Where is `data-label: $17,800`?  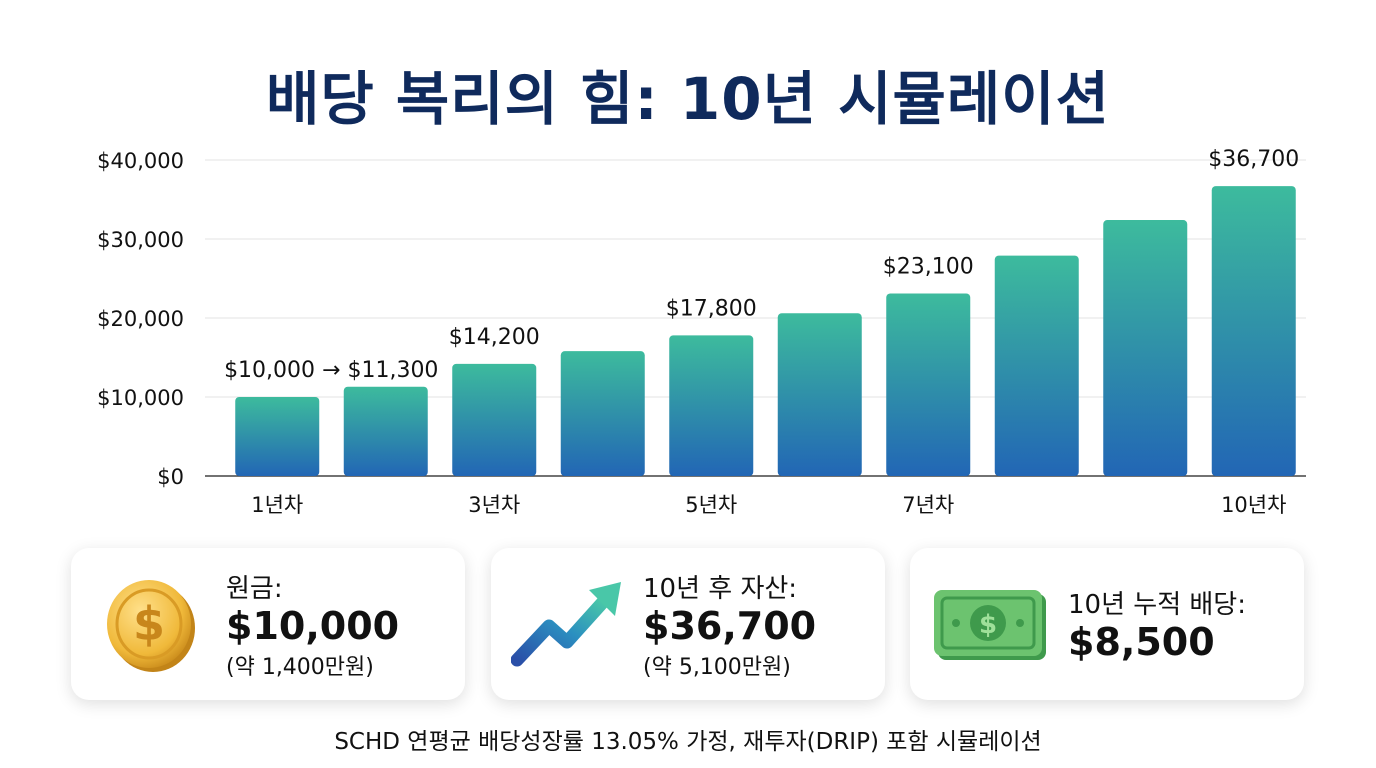 data-label: $17,800 is located at coordinates (711, 308).